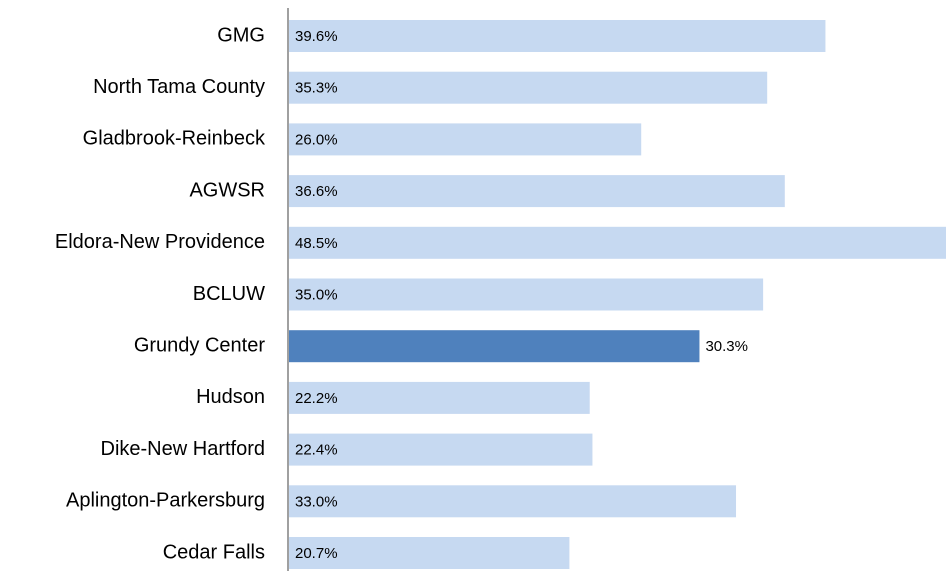 The image size is (946, 571). I want to click on value-label: 48.5%, so click(316, 243).